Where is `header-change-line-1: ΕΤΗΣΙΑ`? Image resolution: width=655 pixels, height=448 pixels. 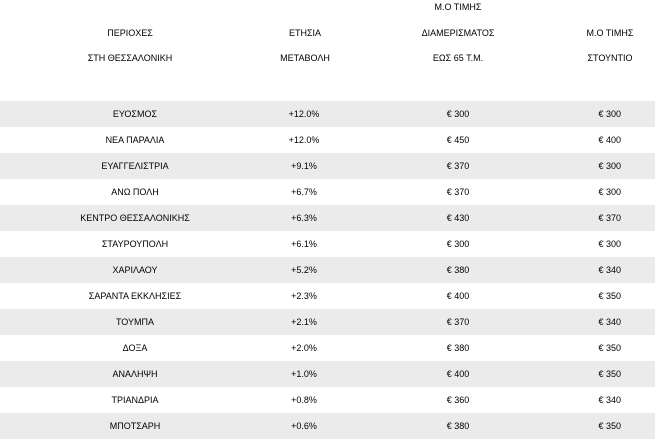
header-change-line-1: ΕΤΗΣΙΑ is located at coordinates (305, 33).